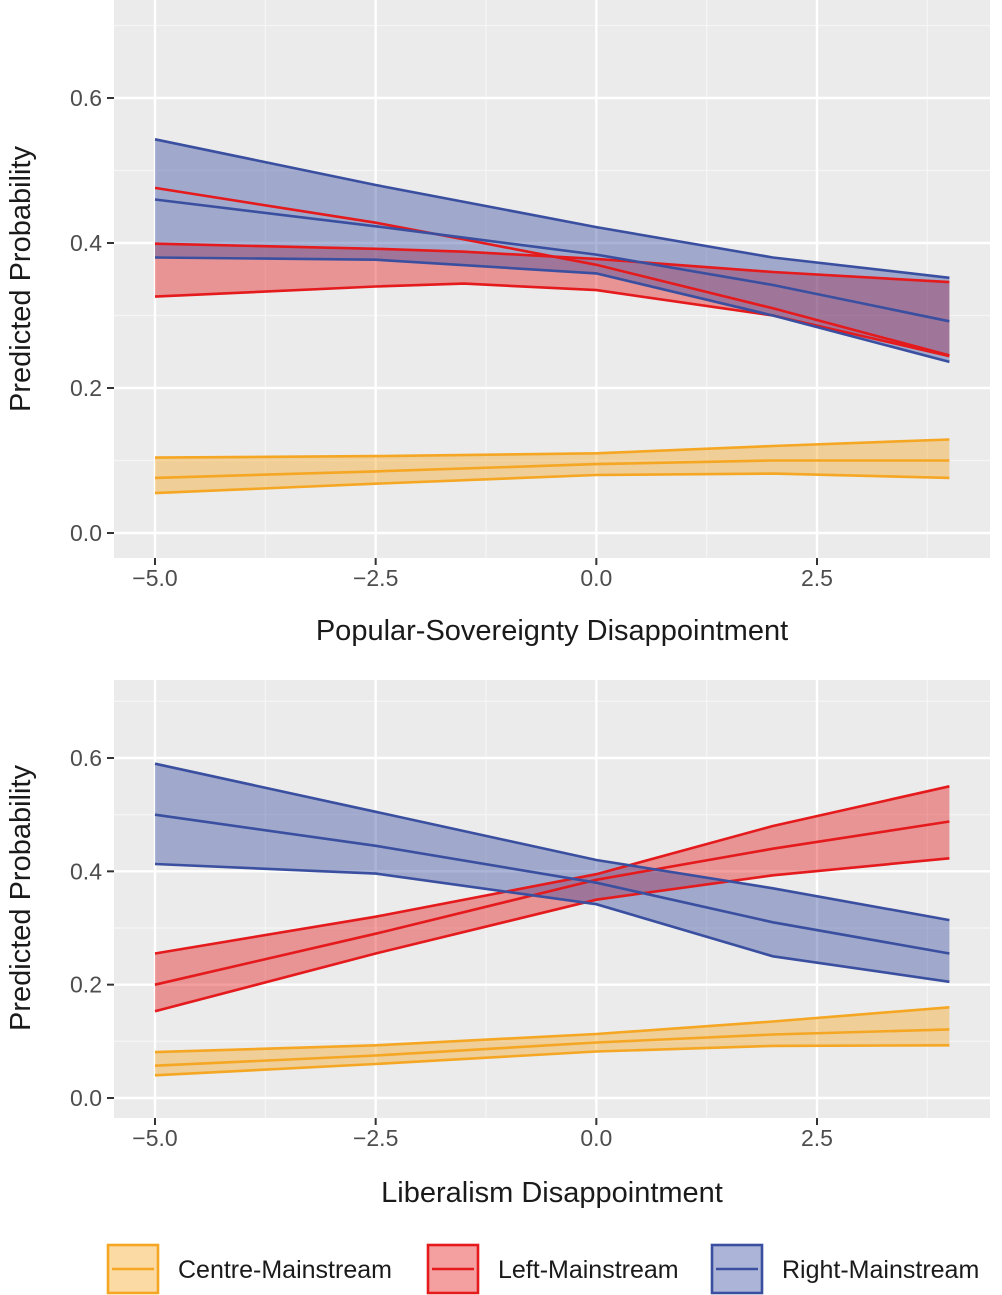 The image size is (1002, 1295). I want to click on ci-ribbon-left-mainstream, so click(552, 300).